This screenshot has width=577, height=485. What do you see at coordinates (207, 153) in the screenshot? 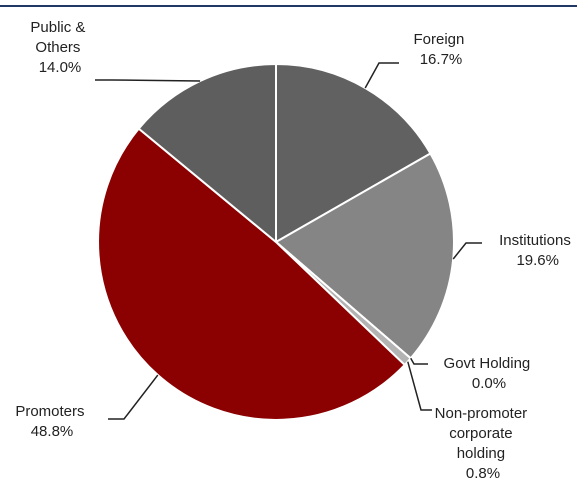
I see `pie-slice-public-others` at bounding box center [207, 153].